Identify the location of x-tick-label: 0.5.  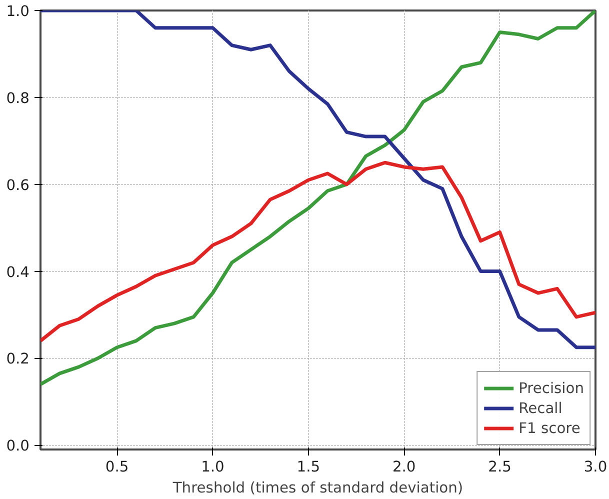
(117, 467).